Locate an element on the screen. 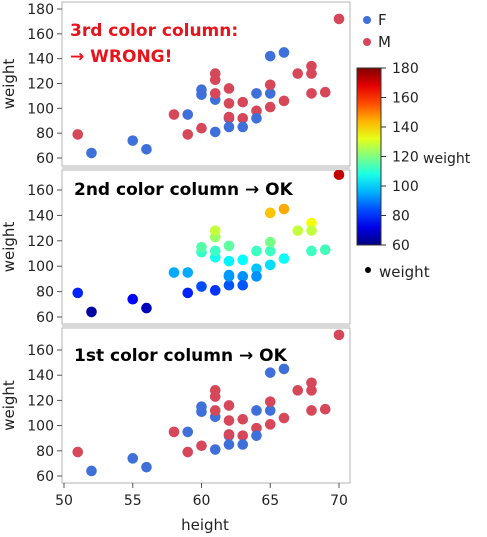 This screenshot has height=537, width=487. legend-marker-M is located at coordinates (367, 42).